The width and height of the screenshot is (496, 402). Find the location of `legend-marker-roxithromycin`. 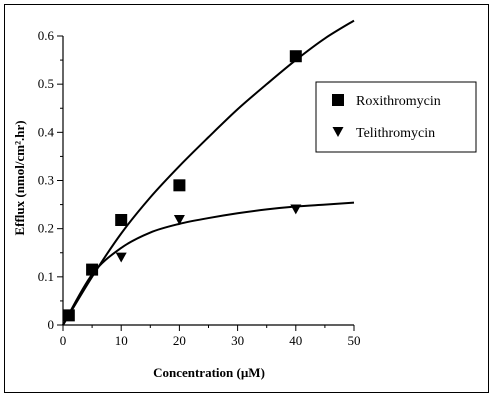

legend-marker-roxithromycin is located at coordinates (338, 100).